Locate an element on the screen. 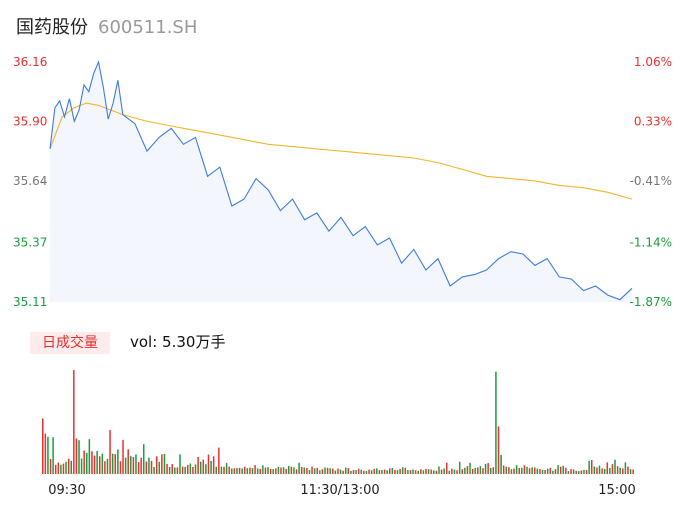 The height and width of the screenshot is (524, 686). price-tick-label: 35.64 is located at coordinates (30, 181).